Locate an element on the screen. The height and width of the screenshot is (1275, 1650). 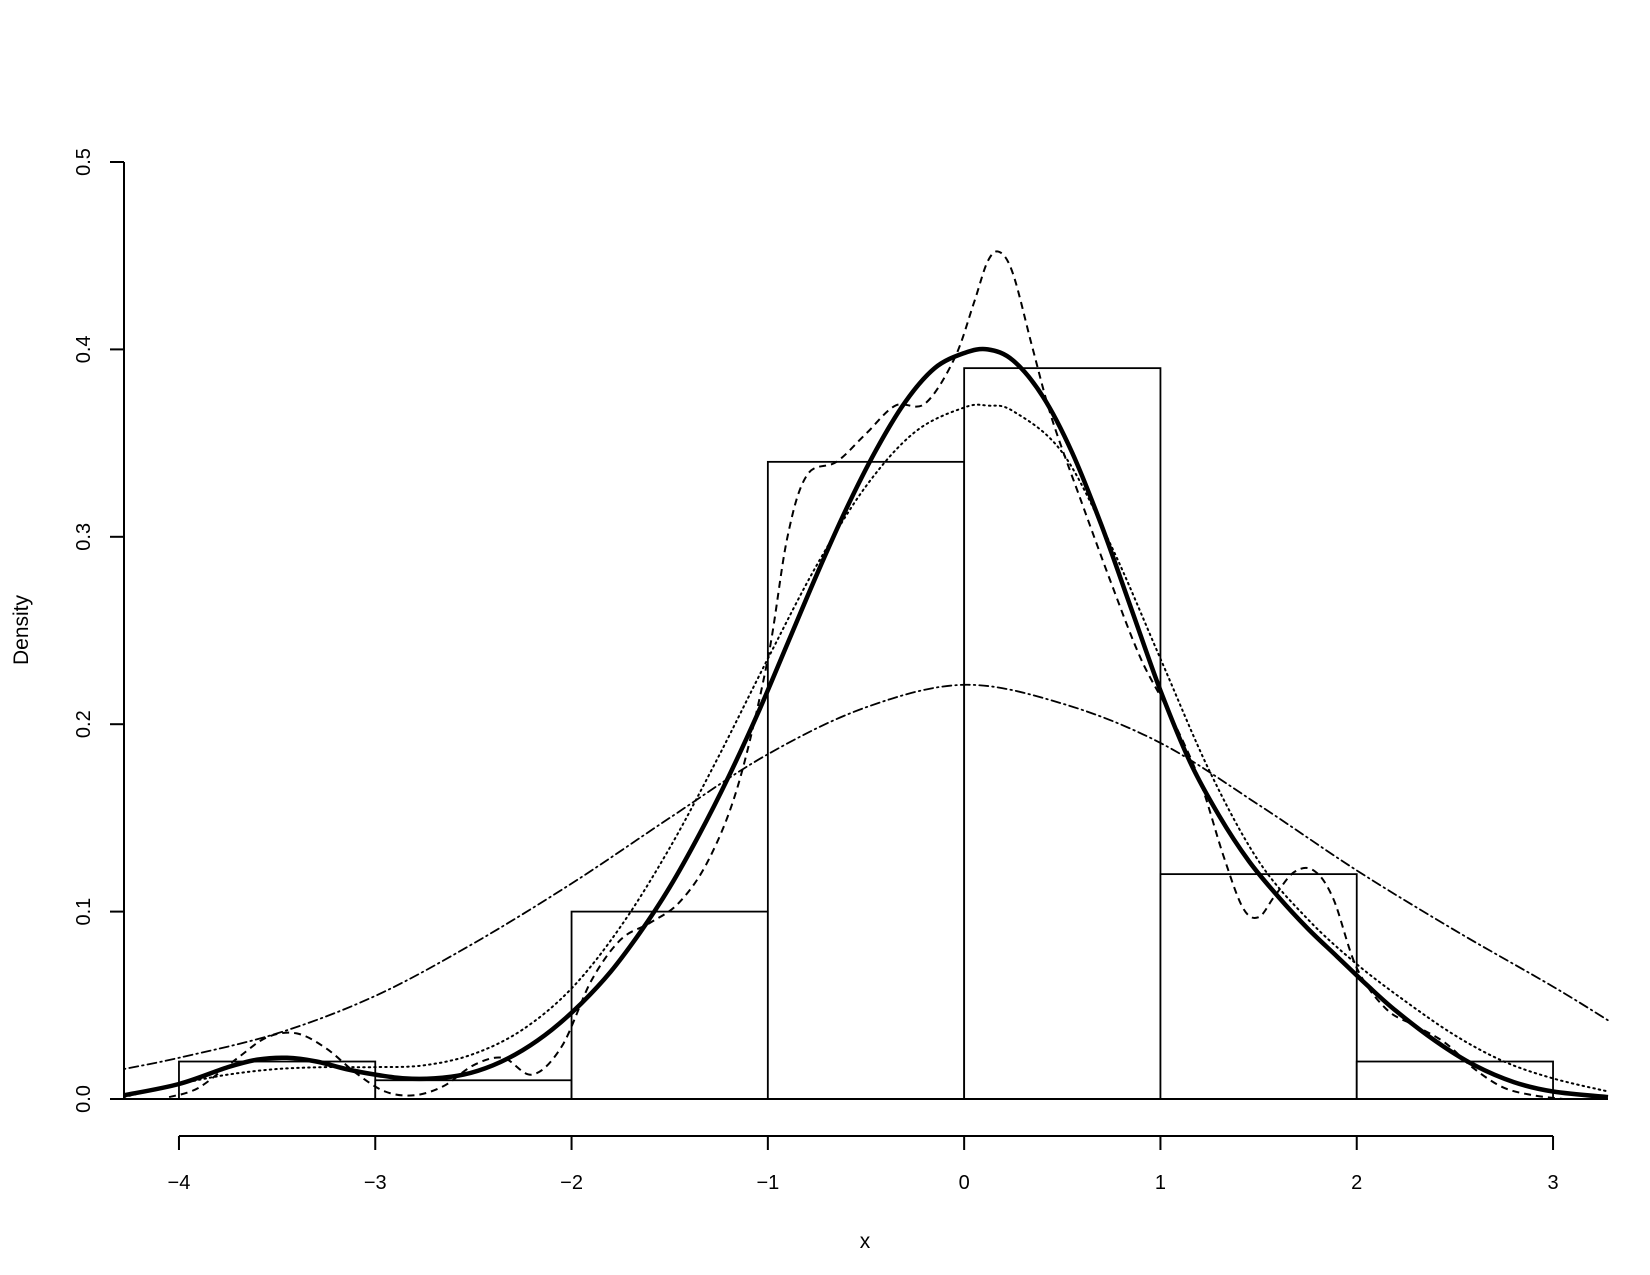
x-tick-label: 2 is located at coordinates (1356, 1183).